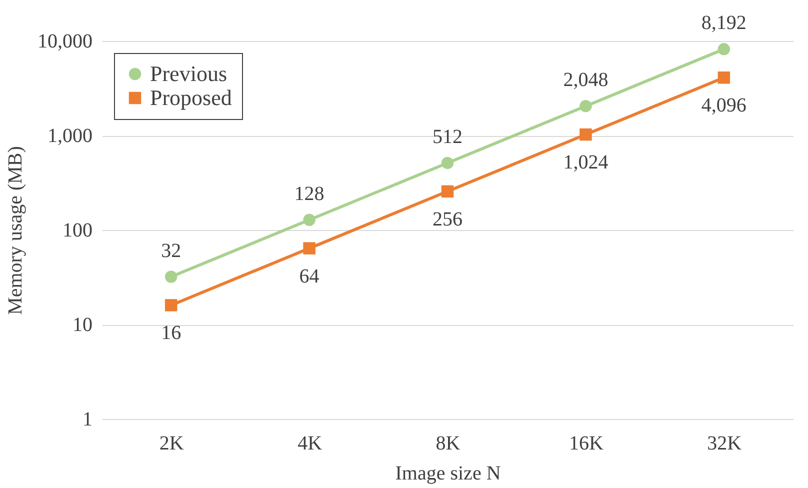 This screenshot has width=808, height=488. Describe the element at coordinates (723, 105) in the screenshot. I see `data-label: 4,096` at that location.